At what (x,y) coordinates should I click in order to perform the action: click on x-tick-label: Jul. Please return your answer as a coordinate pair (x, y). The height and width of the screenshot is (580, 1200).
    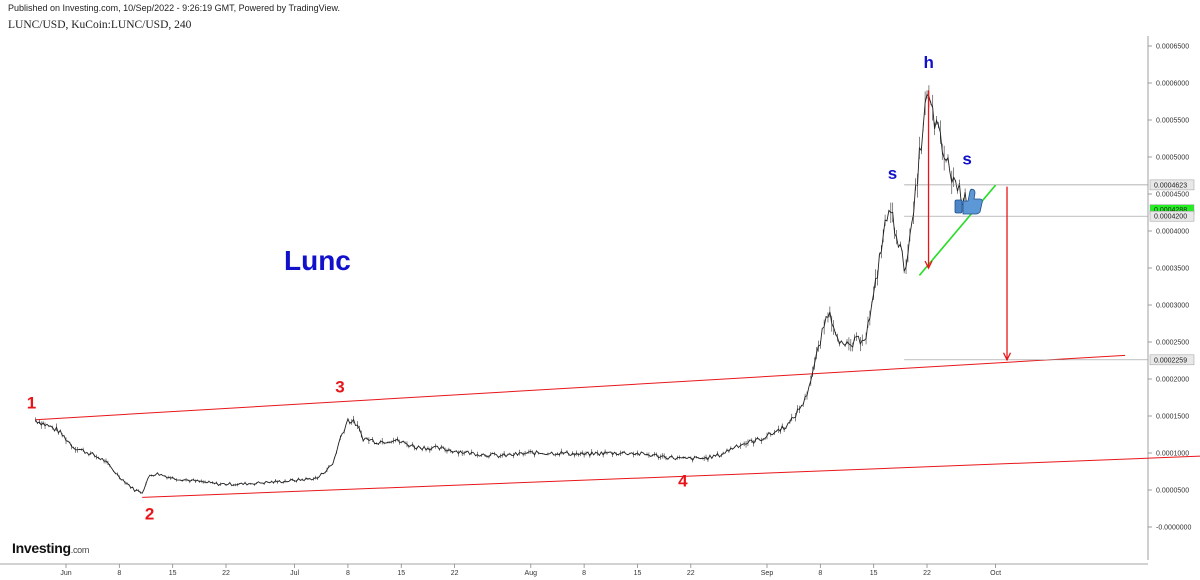
    Looking at the image, I should click on (294, 573).